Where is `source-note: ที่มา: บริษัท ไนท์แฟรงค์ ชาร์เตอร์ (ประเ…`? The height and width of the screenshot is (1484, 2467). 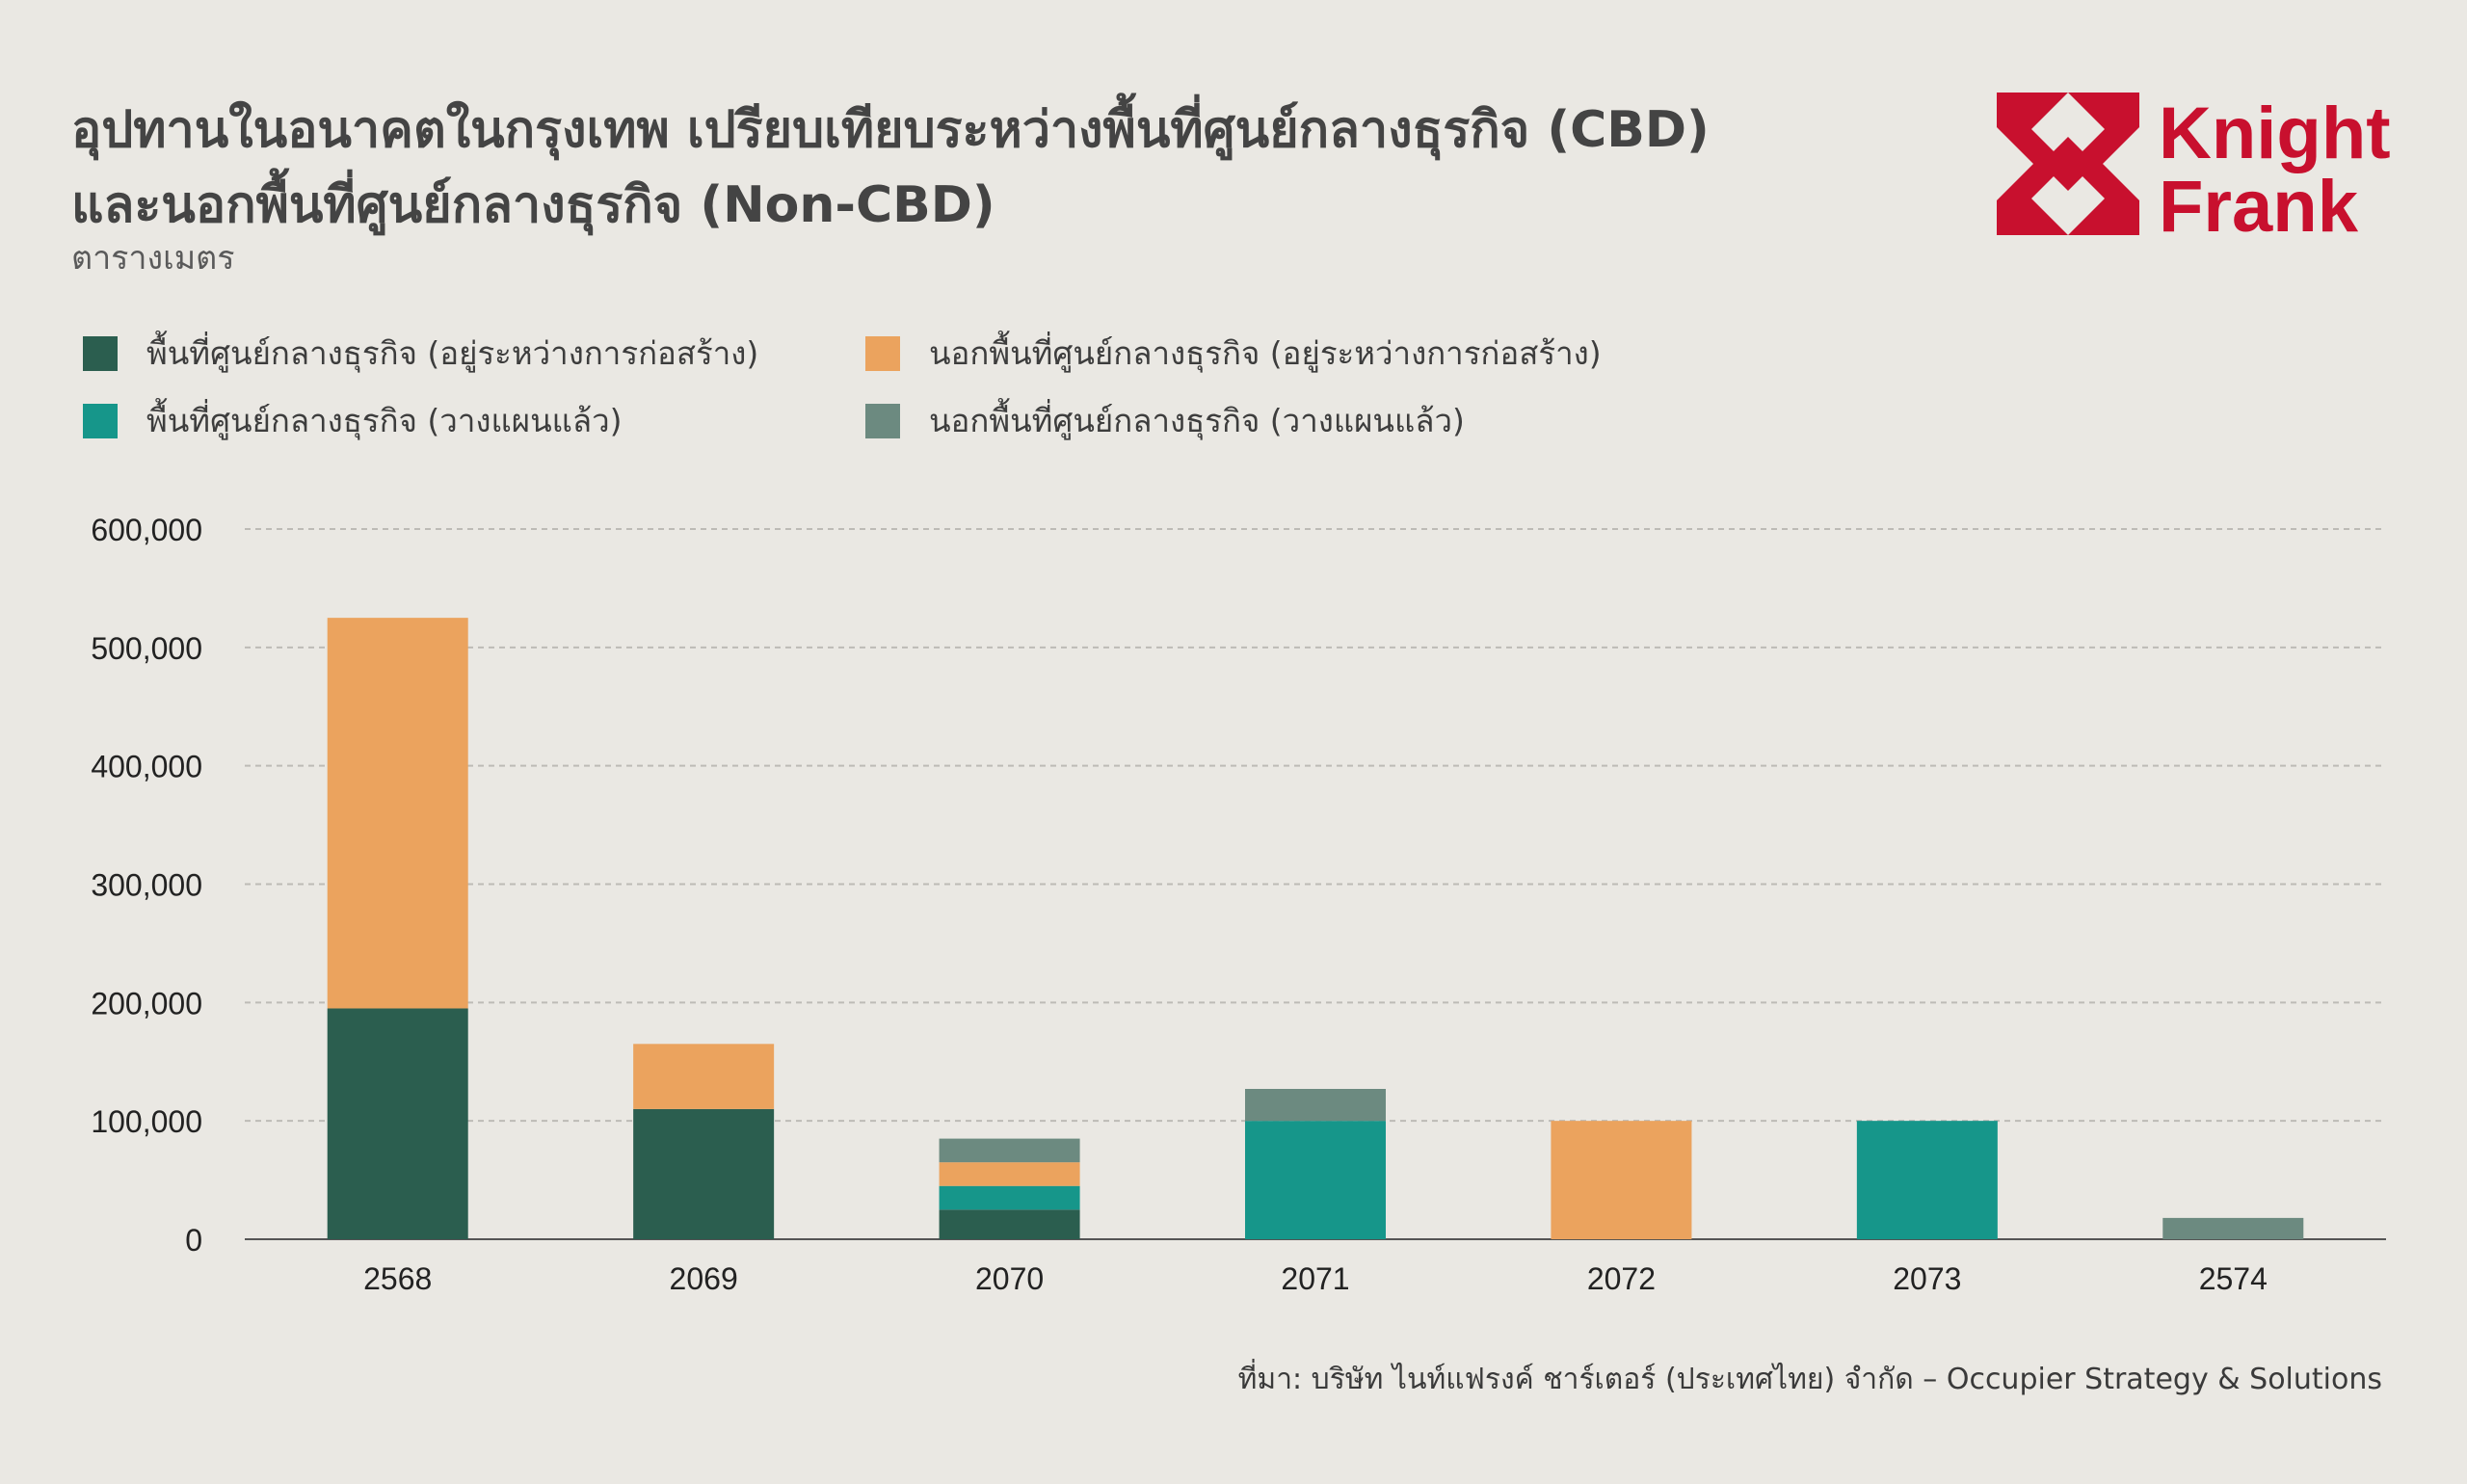 source-note: ที่มา: บริษัท ไนท์แฟรงค์ ชาร์เตอร์ (ประเ… is located at coordinates (1809, 1379).